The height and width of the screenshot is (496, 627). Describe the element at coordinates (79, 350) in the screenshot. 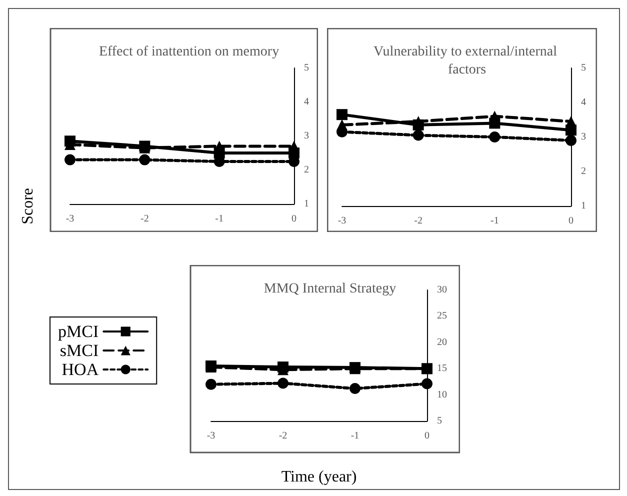

I see `legend-label: sMCI` at that location.